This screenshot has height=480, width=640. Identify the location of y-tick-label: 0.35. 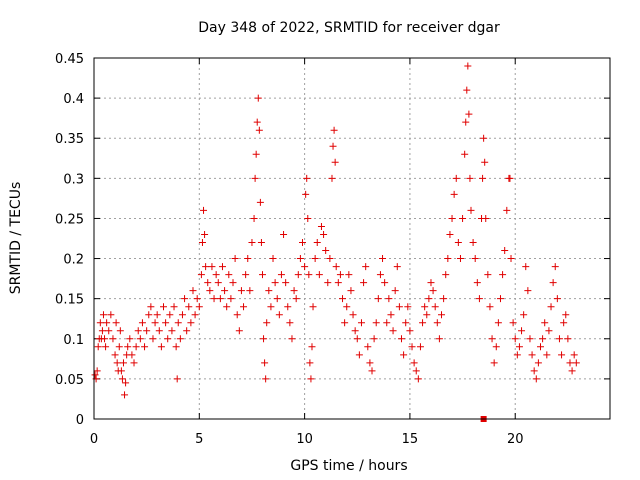
(69, 139).